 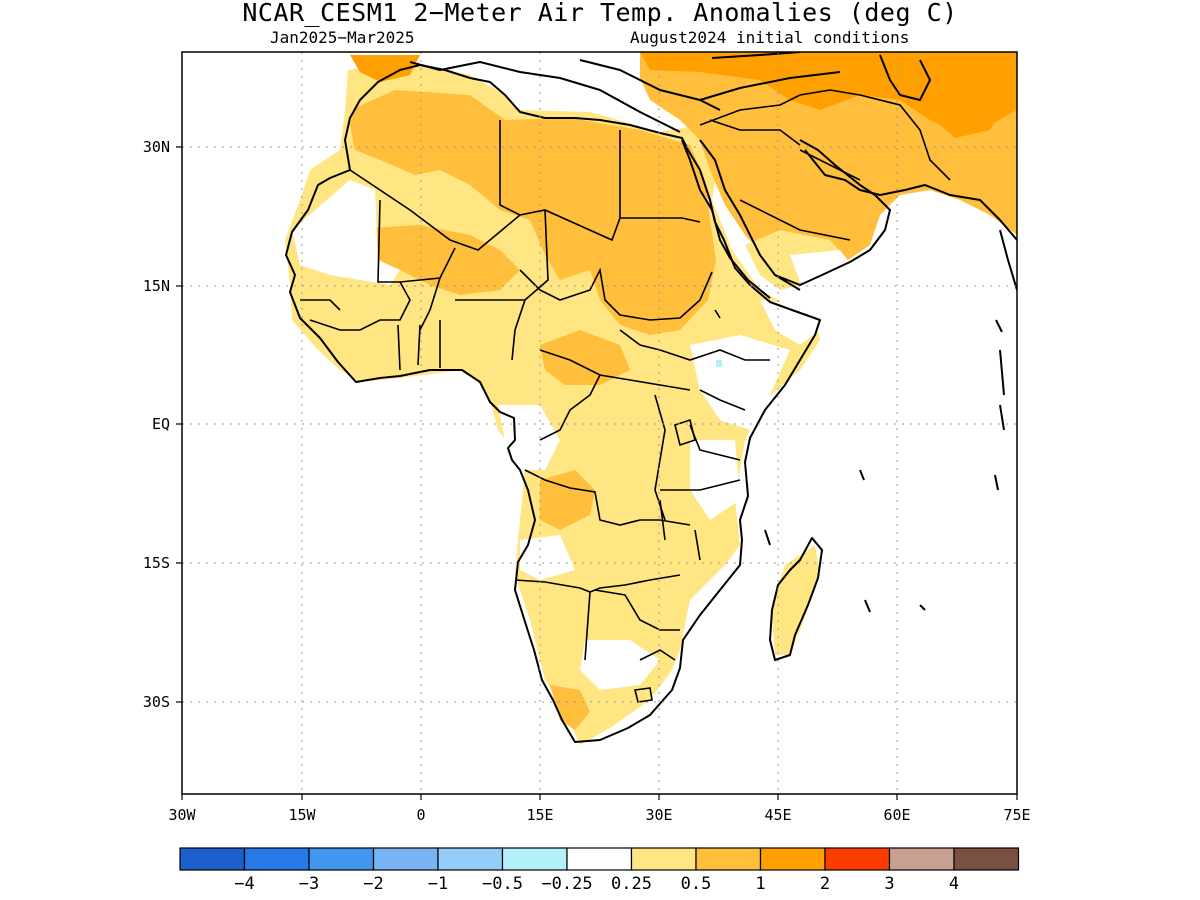 I want to click on anomaly-region-madagascar, so click(x=796, y=600).